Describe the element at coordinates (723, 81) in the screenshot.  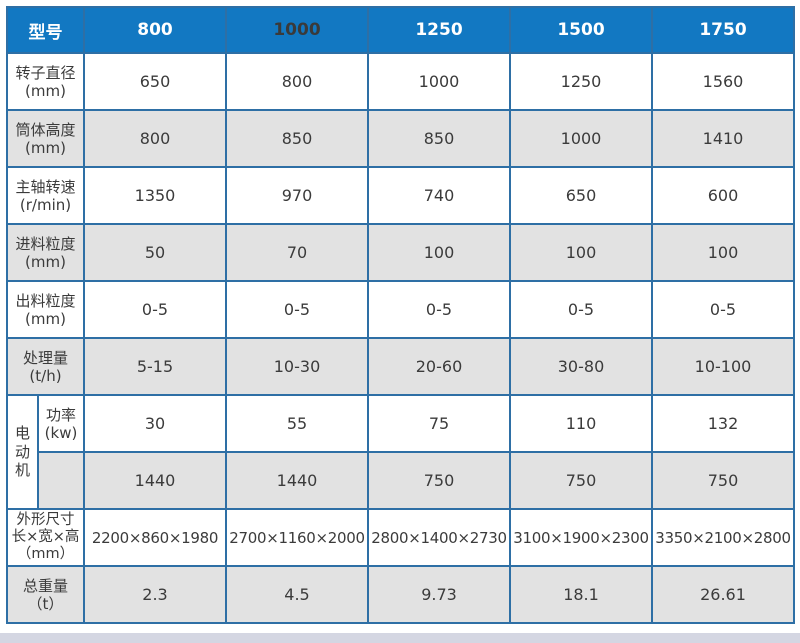
I see `value-cell: 1560` at that location.